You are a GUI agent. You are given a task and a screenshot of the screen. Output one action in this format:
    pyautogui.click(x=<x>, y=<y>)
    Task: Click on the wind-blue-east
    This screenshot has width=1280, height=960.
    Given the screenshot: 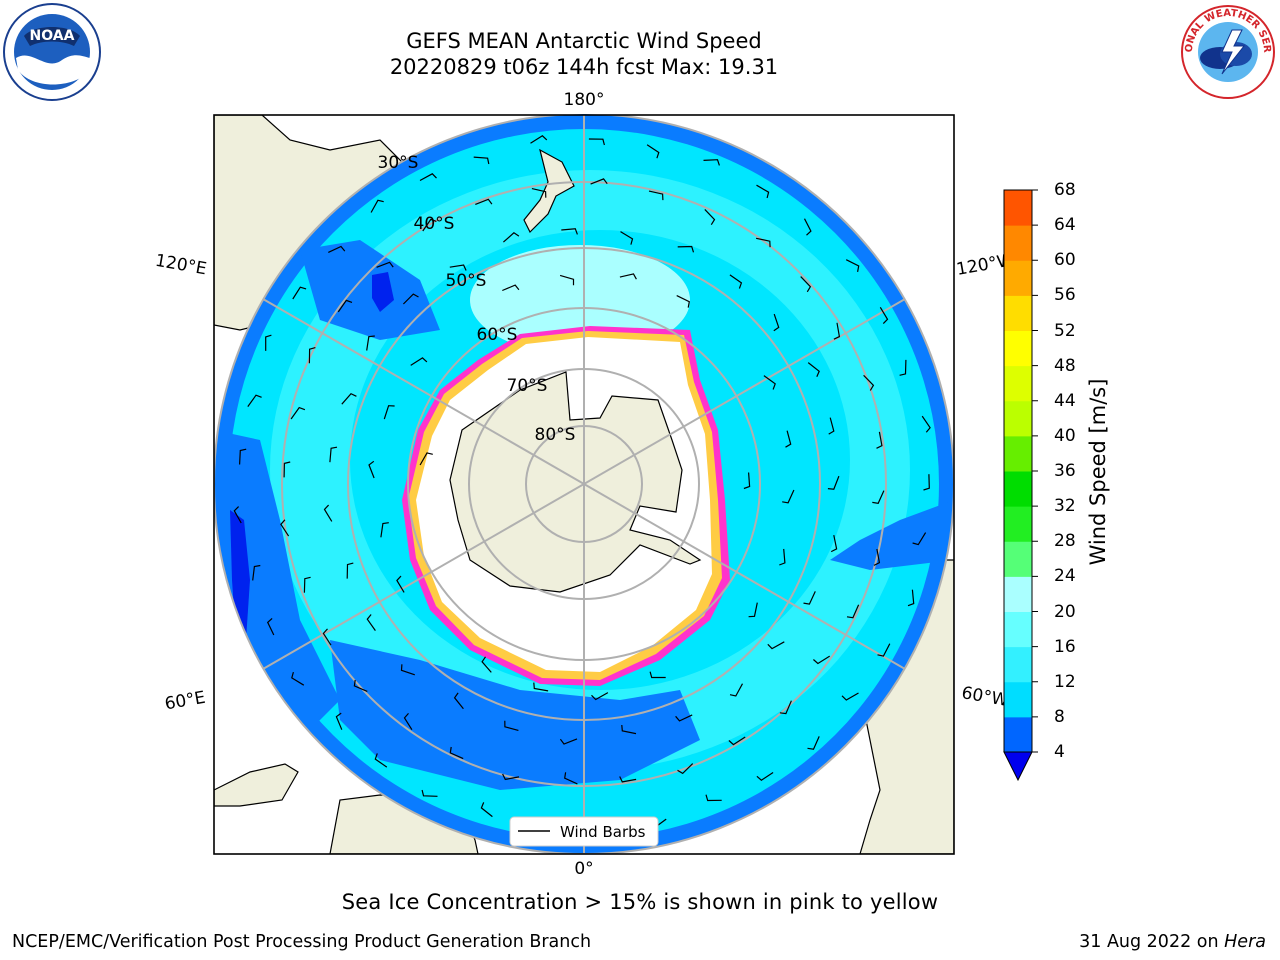 What is the action you would take?
    pyautogui.click(x=892, y=535)
    